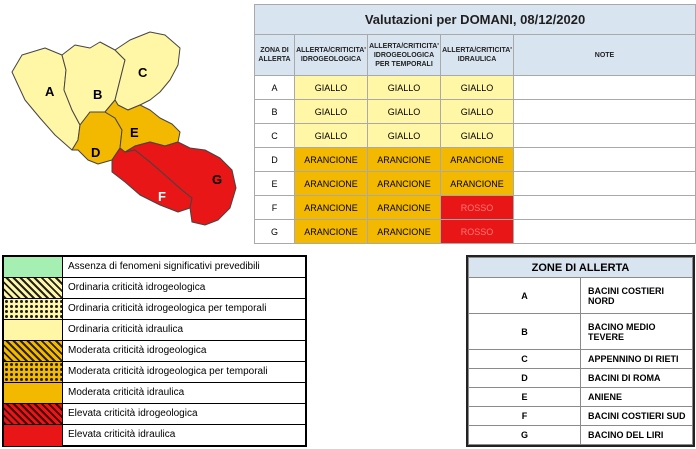 The image size is (696, 449). I want to click on zone-name: BACINI COSTIERI NORD, so click(636, 295).